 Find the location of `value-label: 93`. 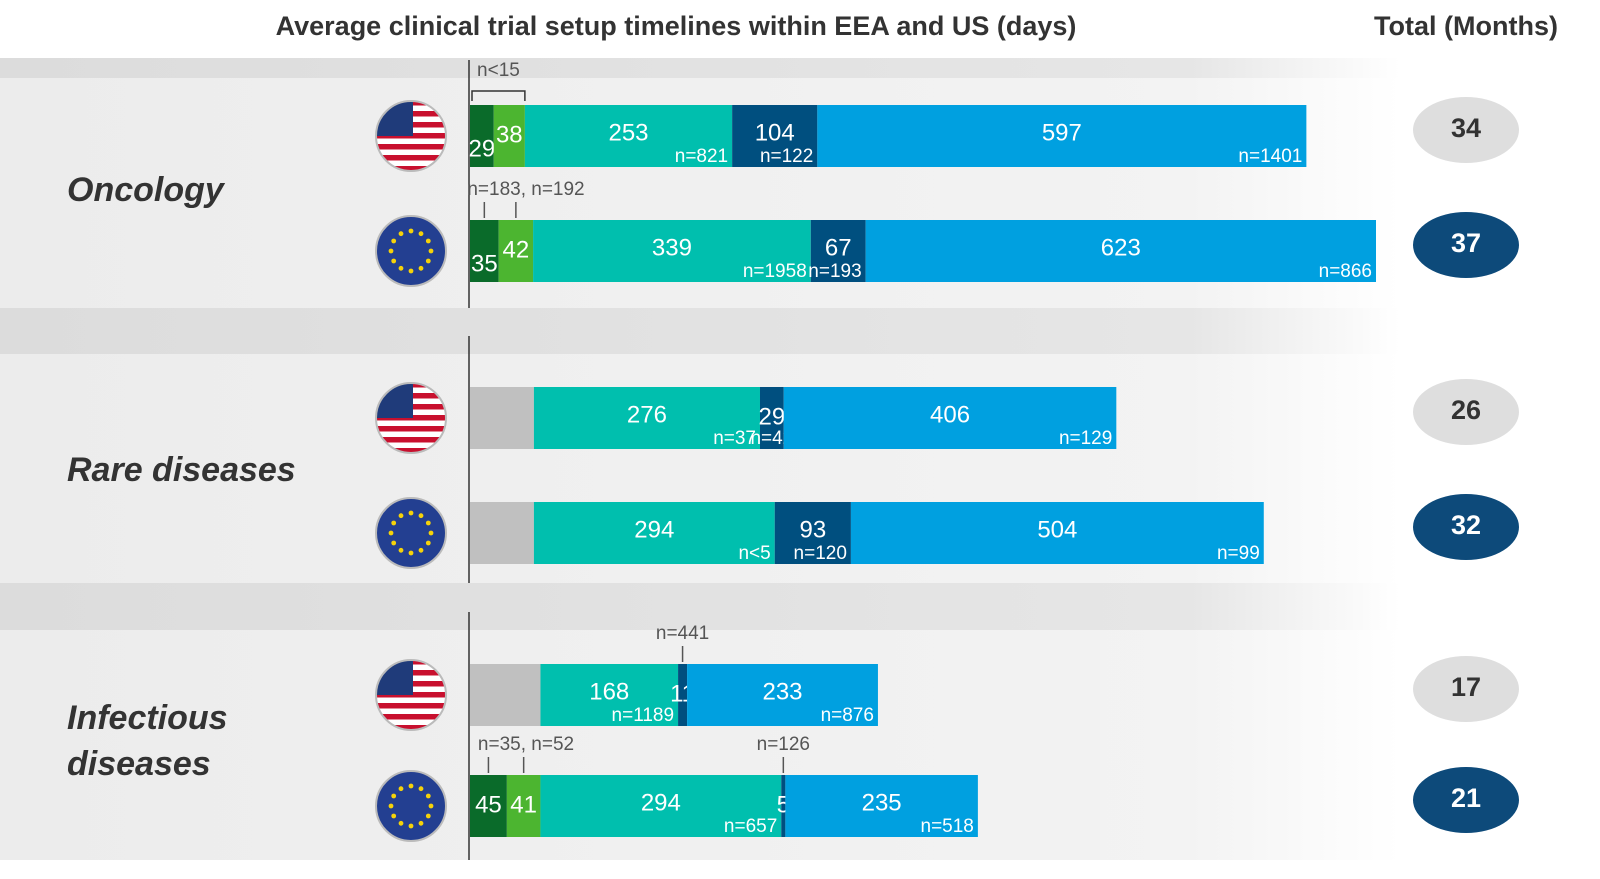

value-label: 93 is located at coordinates (812, 529).